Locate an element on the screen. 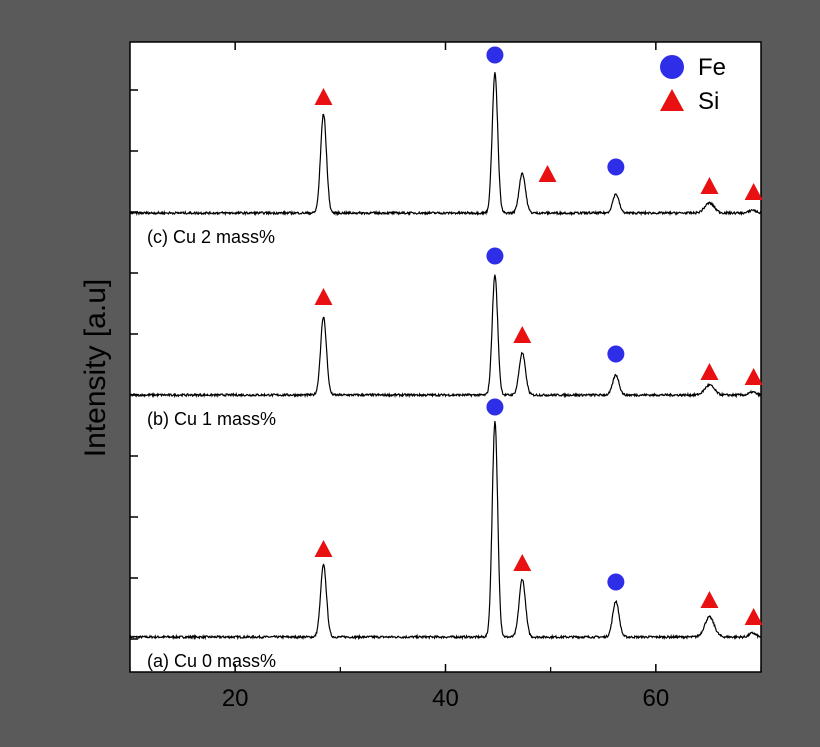  legend-si-icon is located at coordinates (672, 100).